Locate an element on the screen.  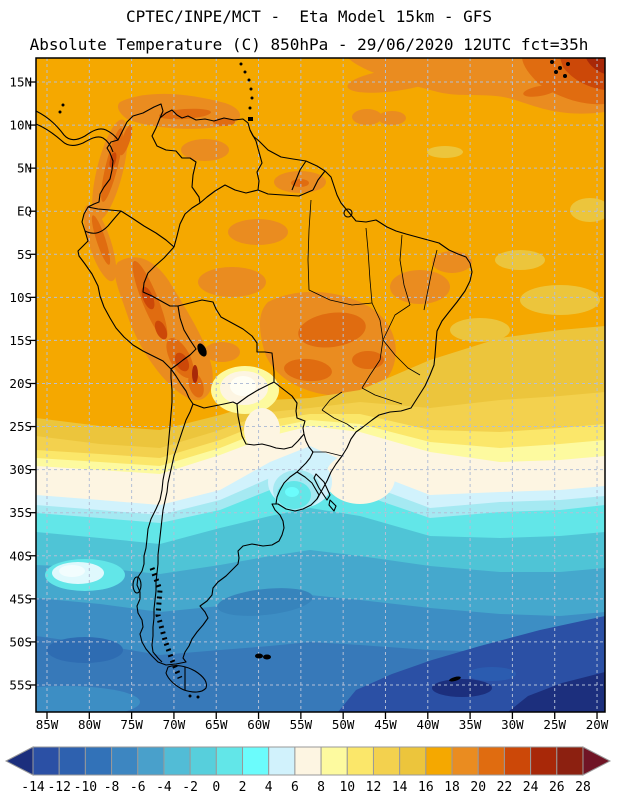
colorbar-tick-label: -12 is located at coordinates (58, 787).